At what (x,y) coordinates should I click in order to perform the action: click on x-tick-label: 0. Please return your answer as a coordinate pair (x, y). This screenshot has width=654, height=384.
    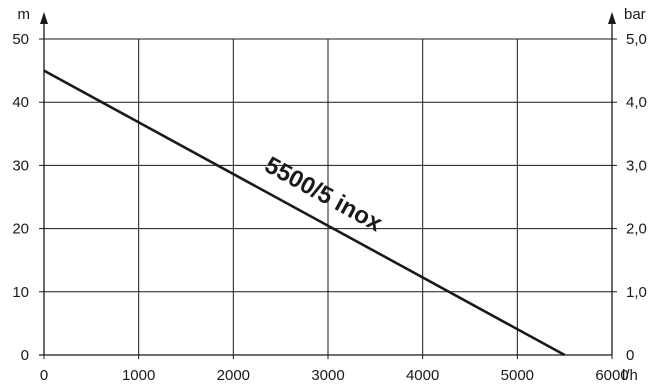
    Looking at the image, I should click on (44, 375).